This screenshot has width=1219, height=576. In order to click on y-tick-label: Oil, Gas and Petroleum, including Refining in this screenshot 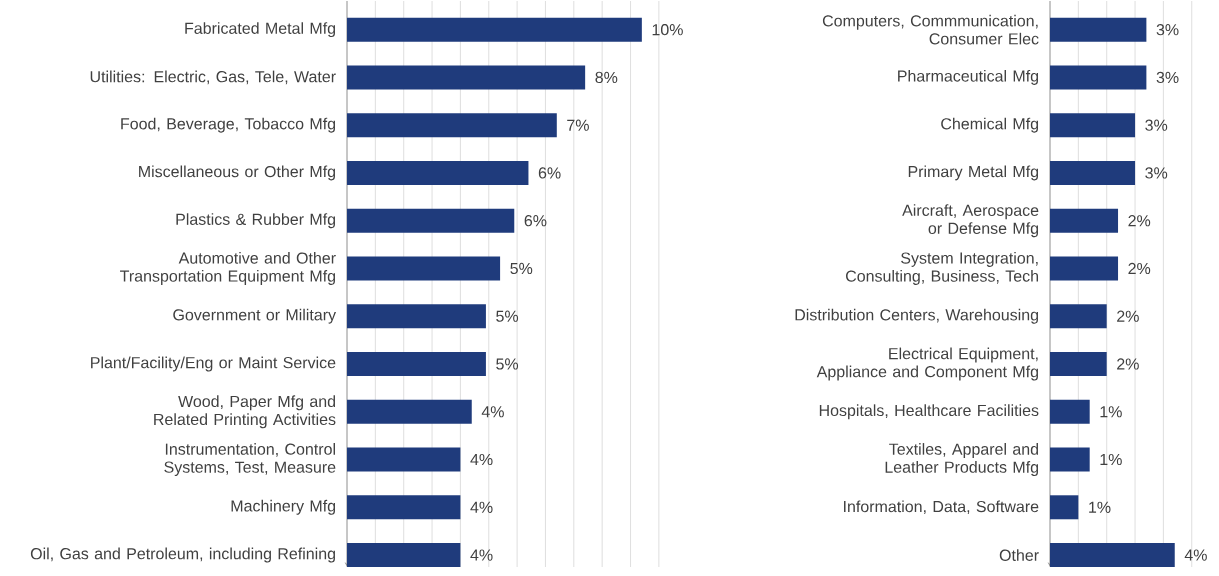, I will do `click(182, 555)`.